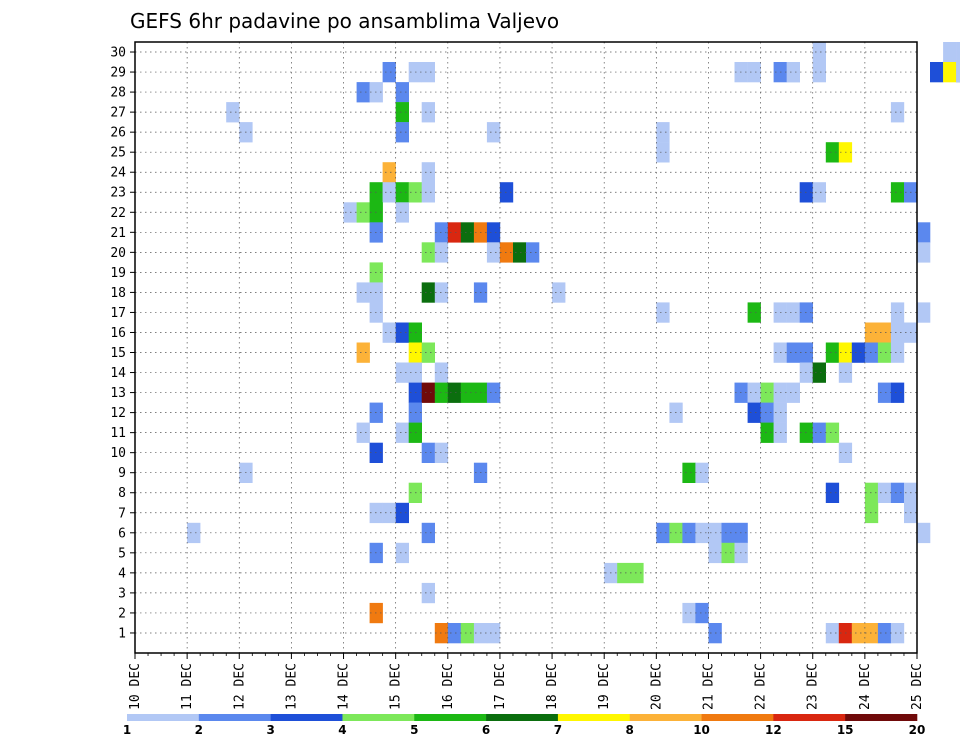  Describe the element at coordinates (630, 730) in the screenshot. I see `colorbar-label: 8` at that location.